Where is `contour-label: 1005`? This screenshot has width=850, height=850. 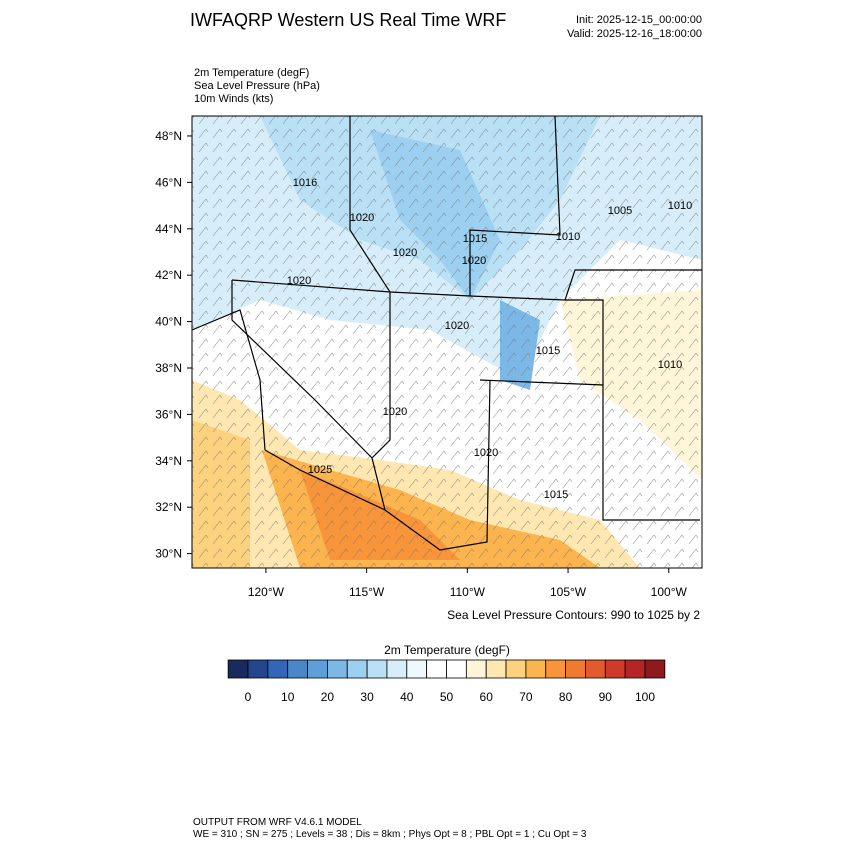
contour-label: 1005 is located at coordinates (620, 211).